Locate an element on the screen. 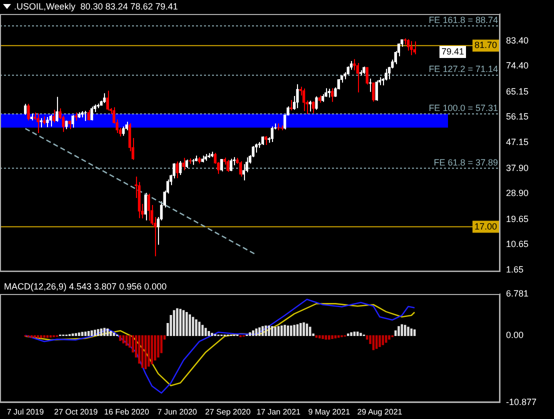 This screenshot has height=419, width=554. chart-title: MACD(12,26,9) 4.543 3.807 0.956 0.000 is located at coordinates (85, 286).